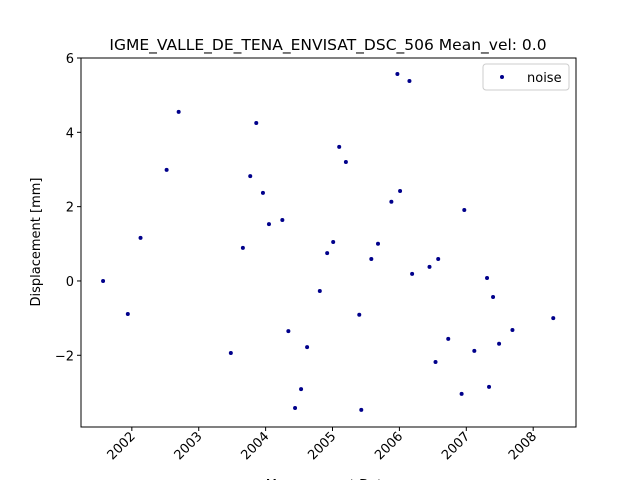  Describe the element at coordinates (64, 356) in the screenshot. I see `y-tick-label: −2` at that location.